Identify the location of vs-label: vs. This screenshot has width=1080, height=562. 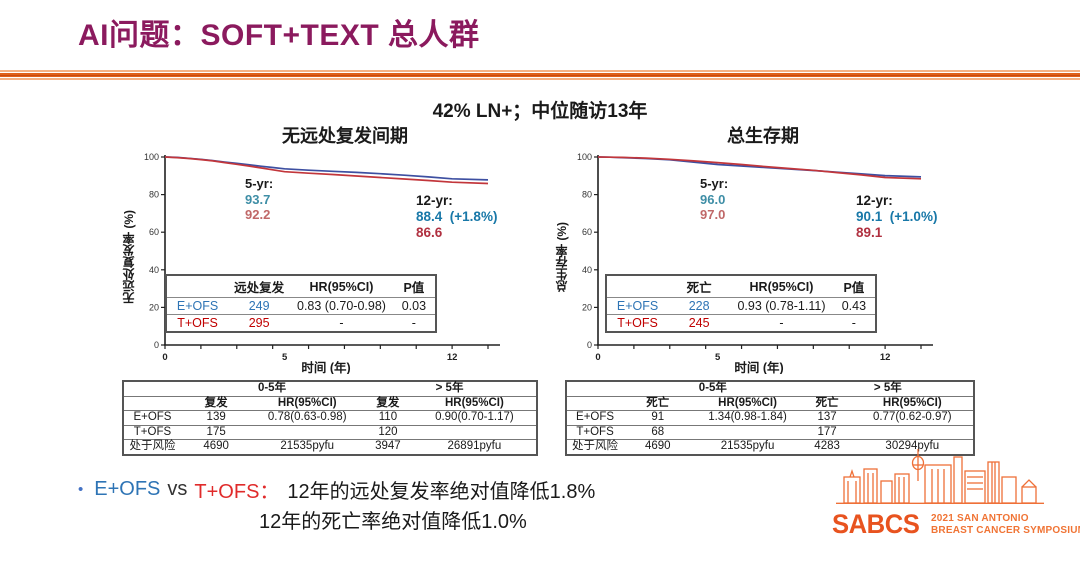
(177, 489).